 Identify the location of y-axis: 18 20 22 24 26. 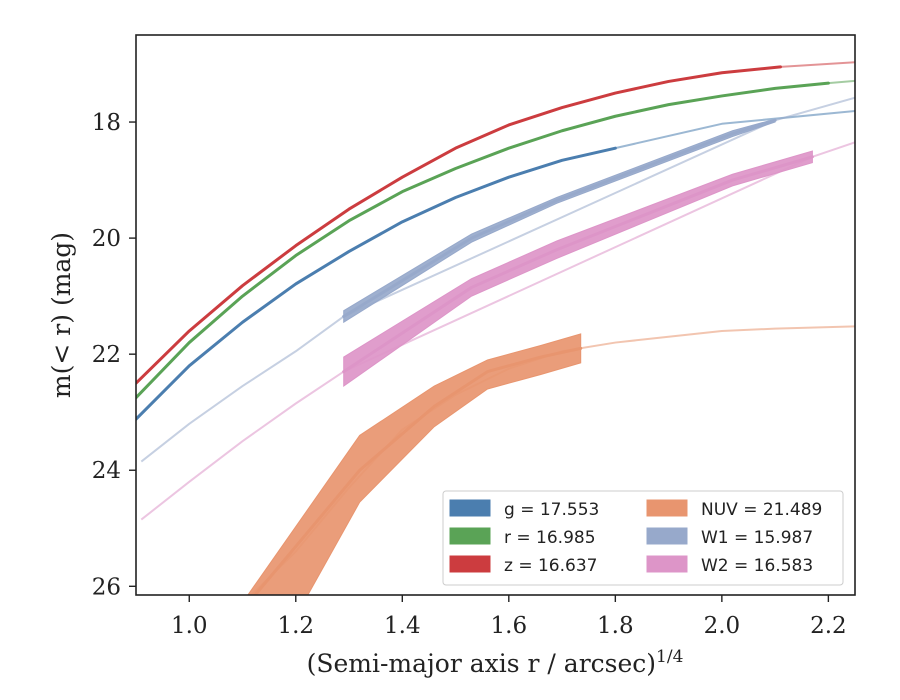
(114, 355).